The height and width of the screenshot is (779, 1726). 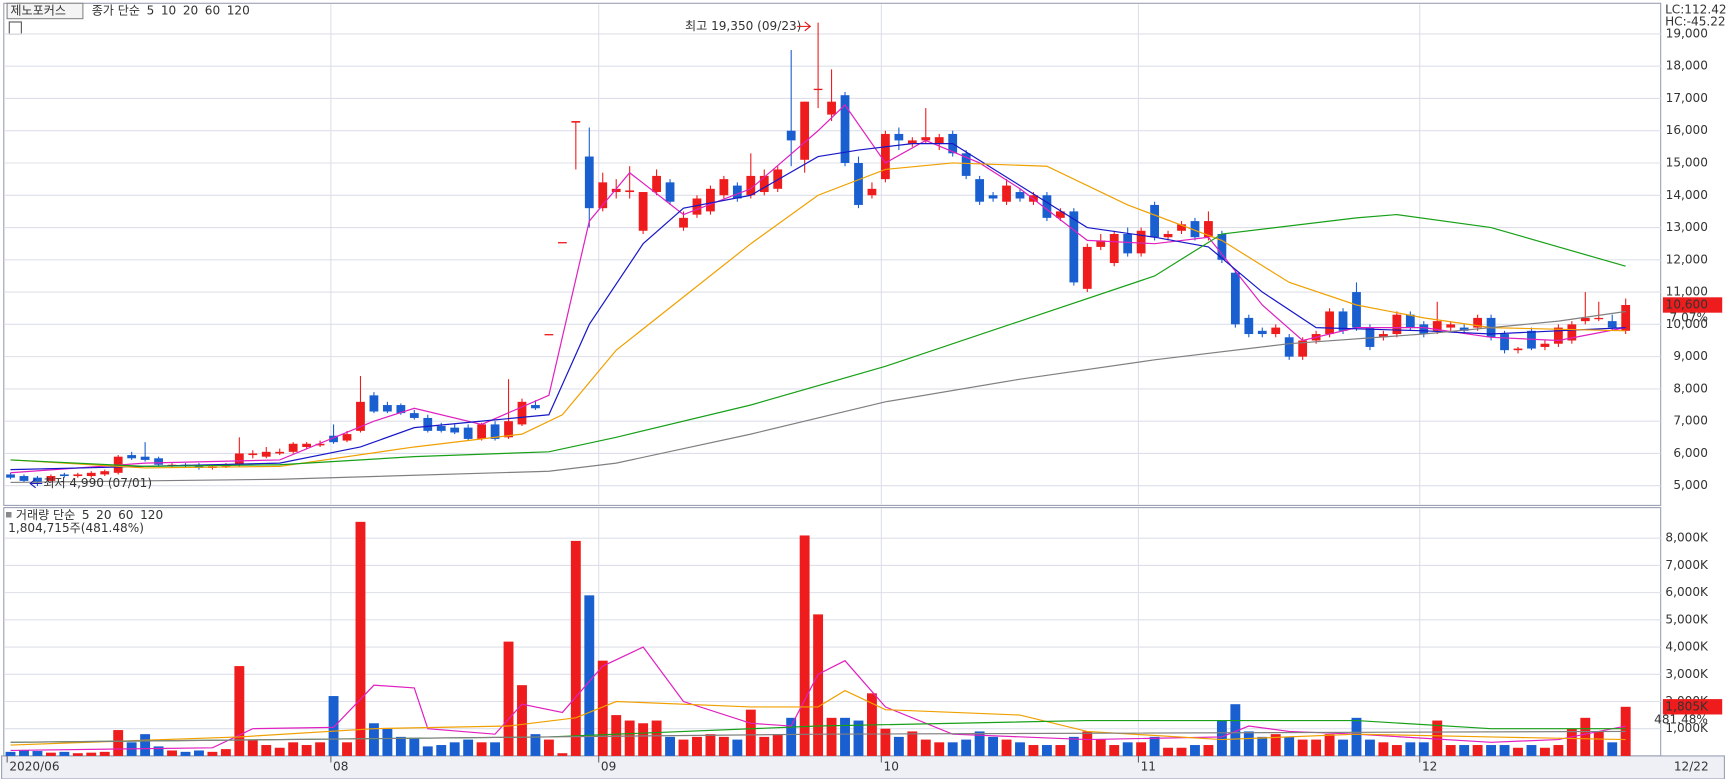 What do you see at coordinates (97, 483) in the screenshot?
I see `low-annotation: 최저 4,990 (07/01)` at bounding box center [97, 483].